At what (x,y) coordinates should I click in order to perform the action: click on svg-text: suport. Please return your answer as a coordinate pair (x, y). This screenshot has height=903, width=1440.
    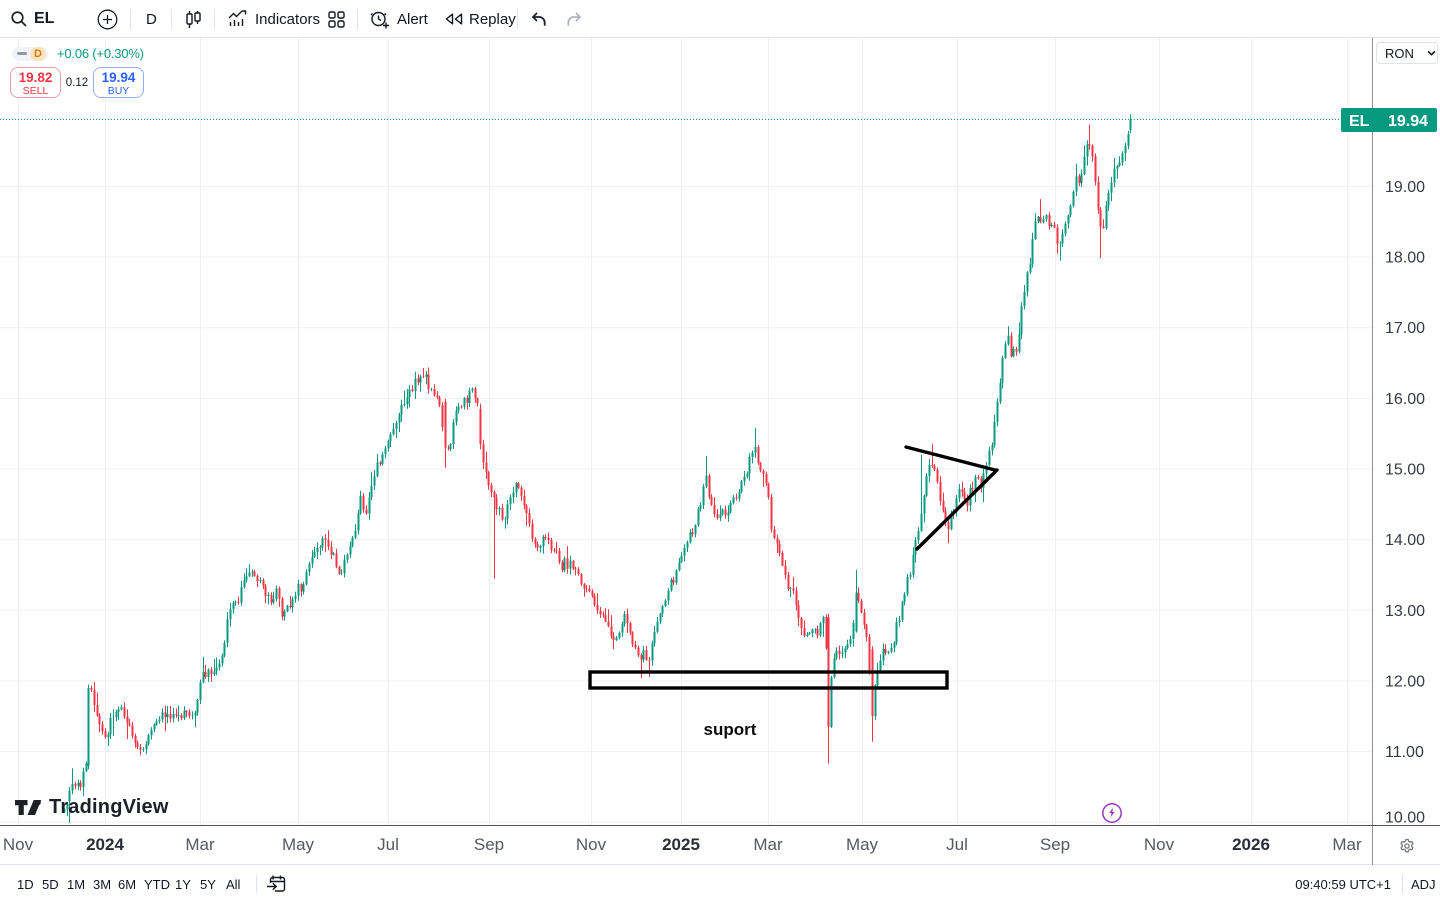
    Looking at the image, I should click on (730, 729).